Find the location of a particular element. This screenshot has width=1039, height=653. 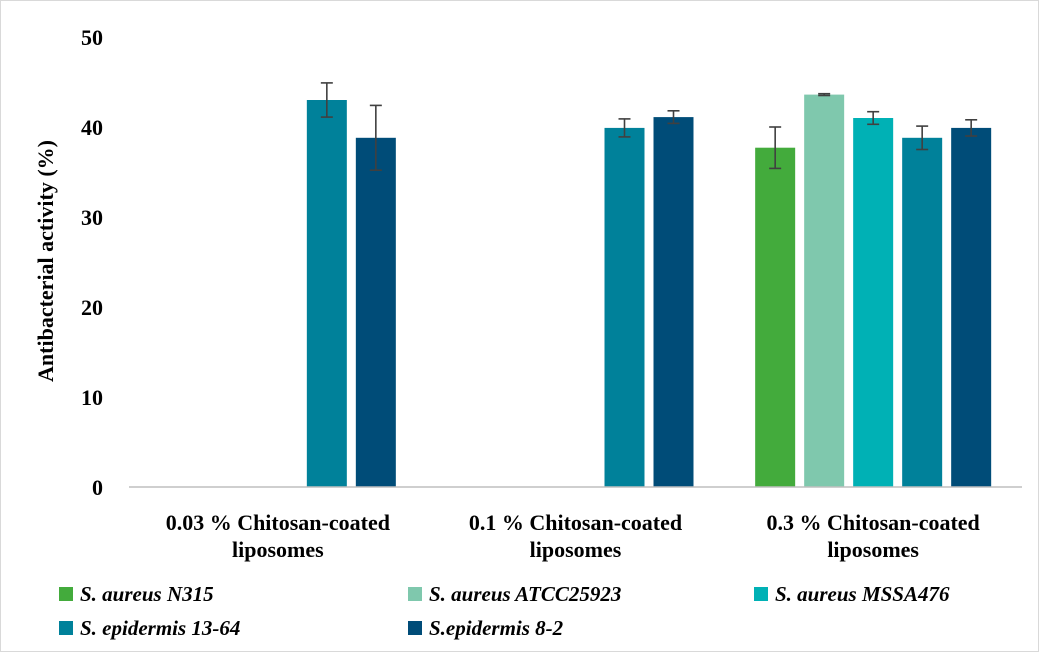

legend-item: S. aureus MSSA476 is located at coordinates (852, 594).